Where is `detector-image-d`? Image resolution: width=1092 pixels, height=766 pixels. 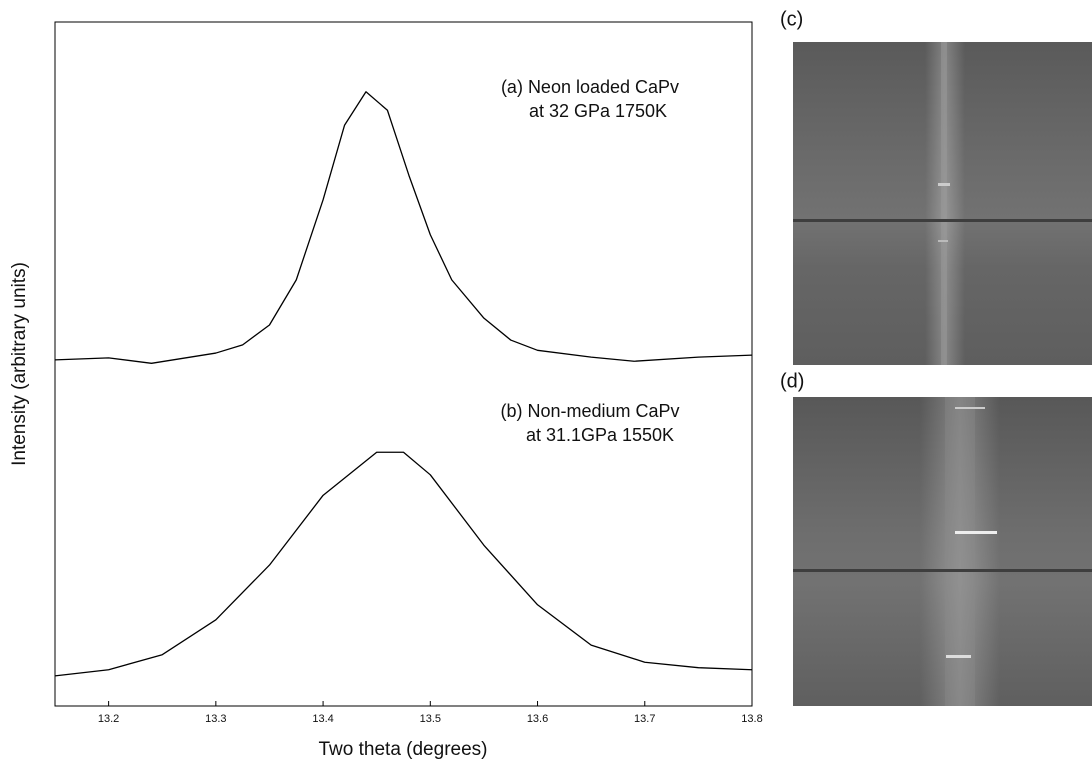
detector-image-d is located at coordinates (942, 551).